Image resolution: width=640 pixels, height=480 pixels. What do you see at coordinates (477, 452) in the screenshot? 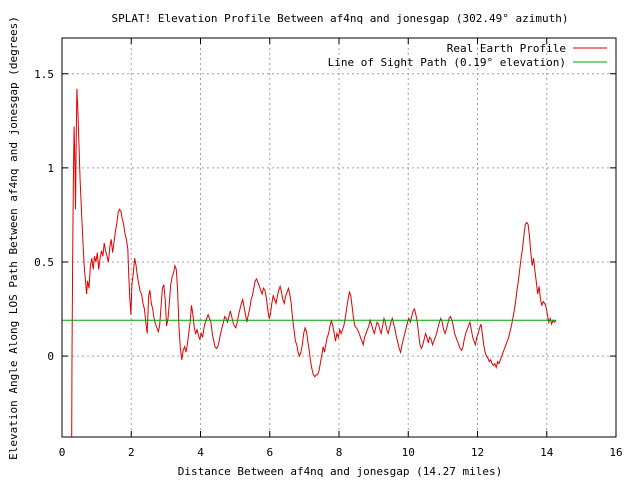
I see `x-tick-label: 12` at bounding box center [477, 452].